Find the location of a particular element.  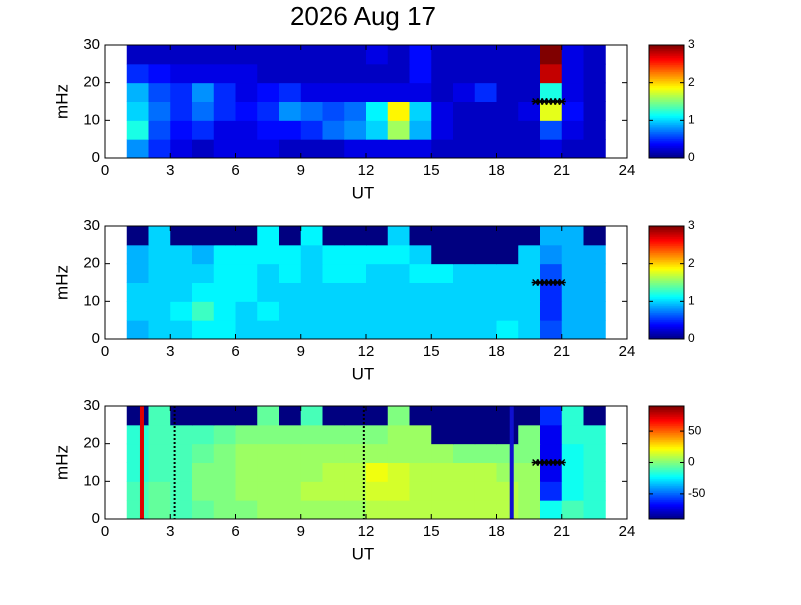

colorbar-tick-label: 0 is located at coordinates (691, 157).